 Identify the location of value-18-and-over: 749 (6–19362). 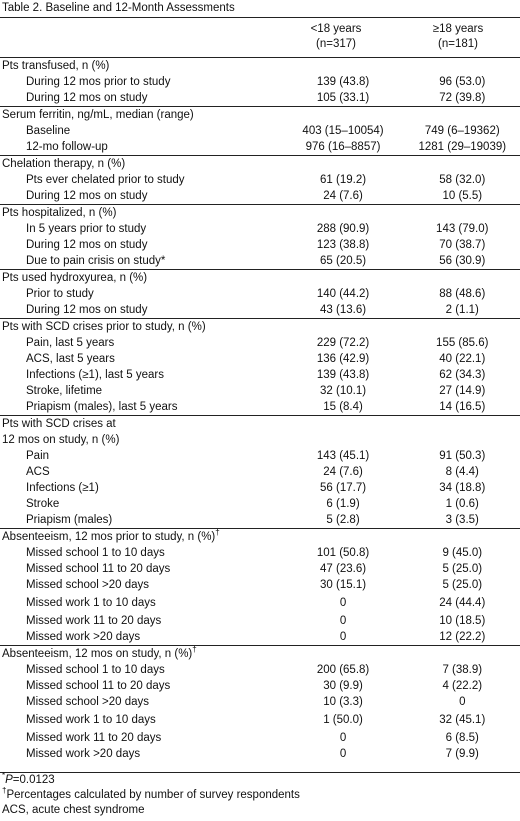
(462, 131).